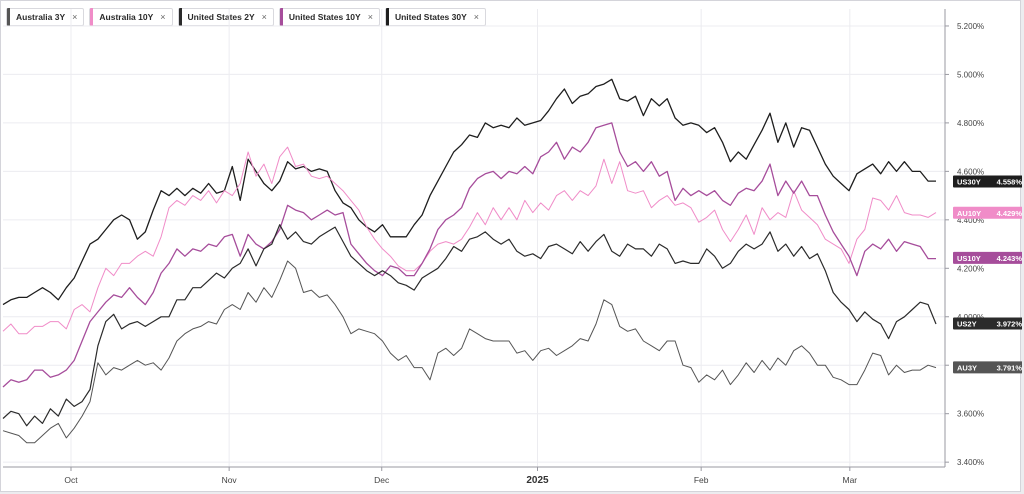 Image resolution: width=1024 pixels, height=494 pixels. Describe the element at coordinates (1009, 258) in the screenshot. I see `series-badge-value: 4.243%` at that location.